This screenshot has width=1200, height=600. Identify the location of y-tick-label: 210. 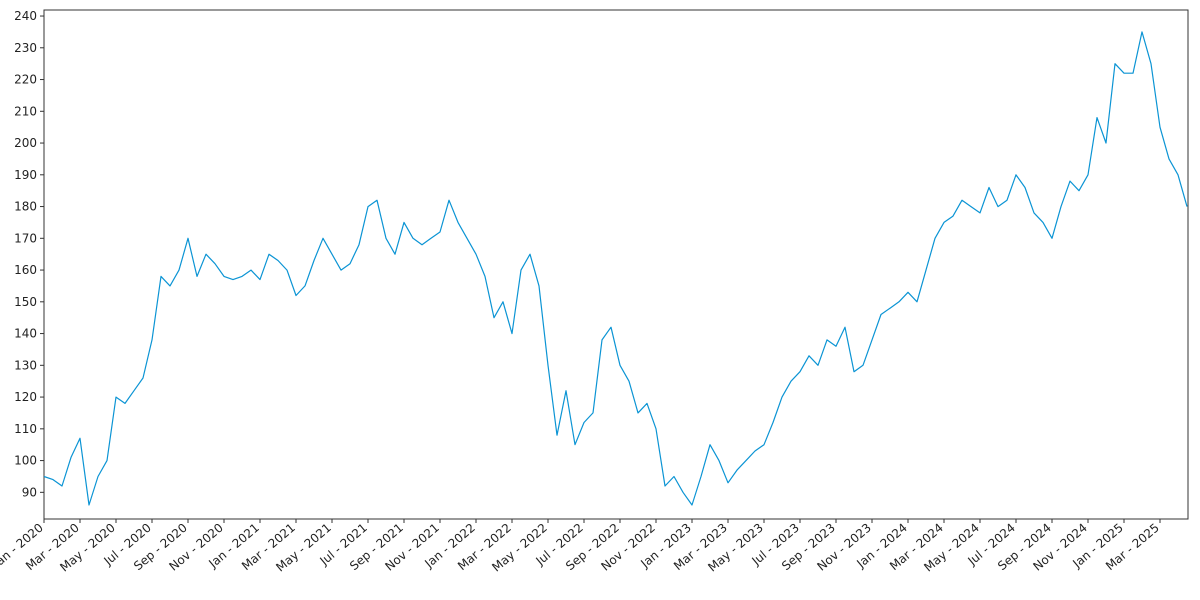
(25, 111).